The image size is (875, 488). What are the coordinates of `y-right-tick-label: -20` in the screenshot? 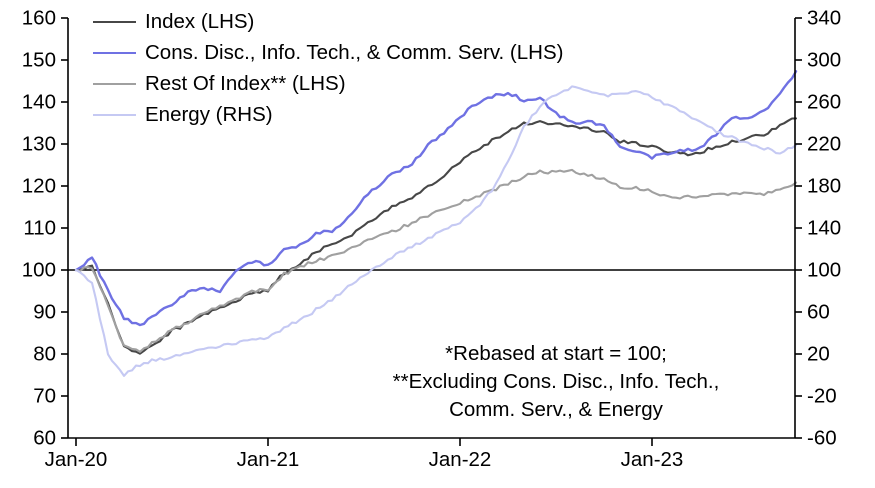 It's located at (822, 396).